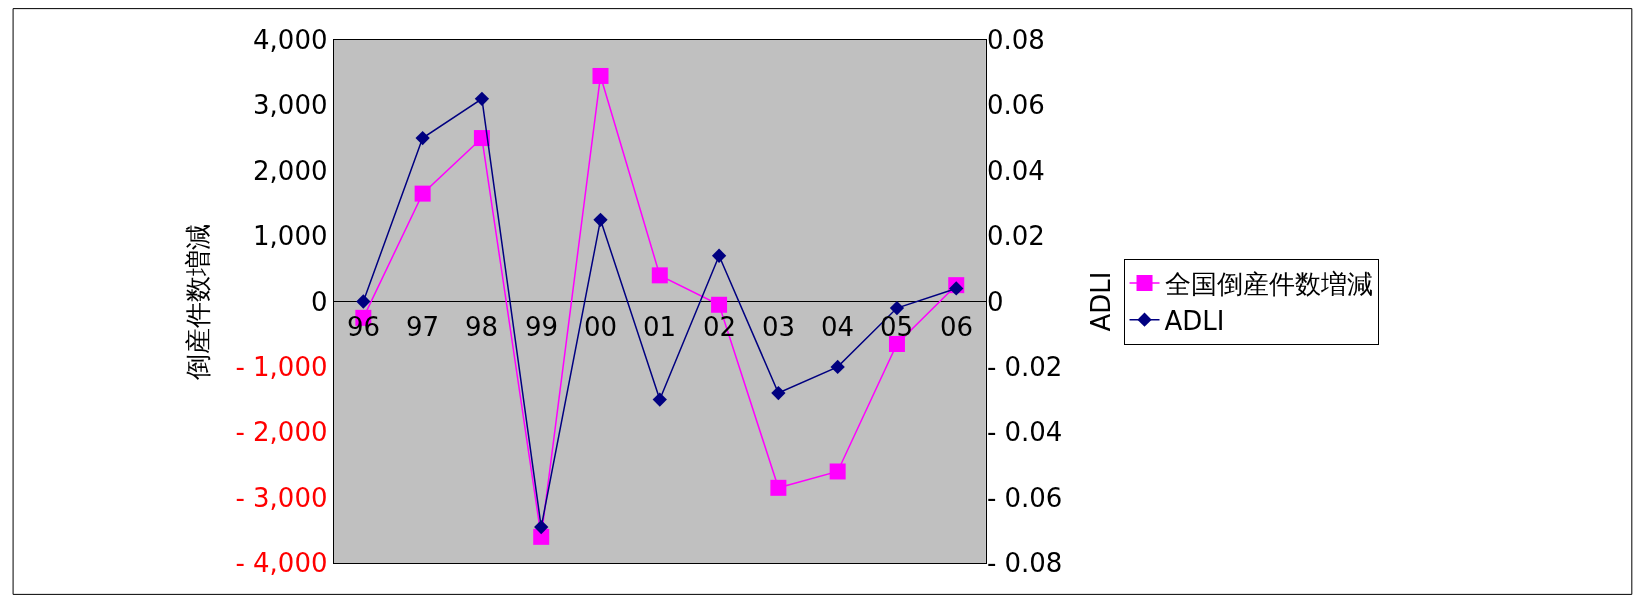 The width and height of the screenshot is (1644, 603). What do you see at coordinates (660, 327) in the screenshot?
I see `x-tick-label: 01` at bounding box center [660, 327].